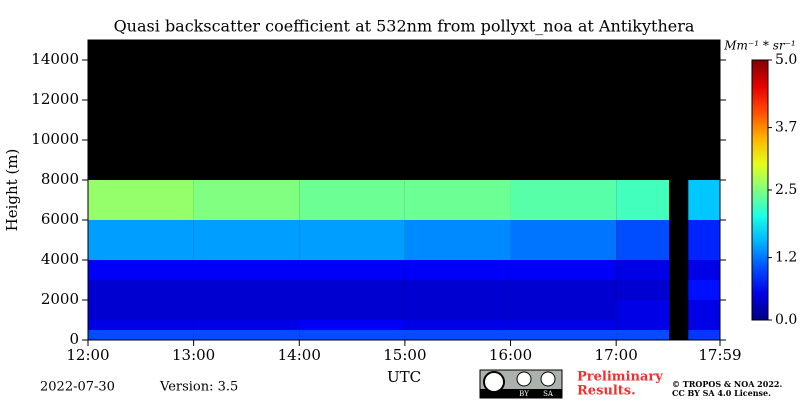 Image resolution: width=800 pixels, height=404 pixels. I want to click on x-tick-label: 14:00, so click(299, 355).